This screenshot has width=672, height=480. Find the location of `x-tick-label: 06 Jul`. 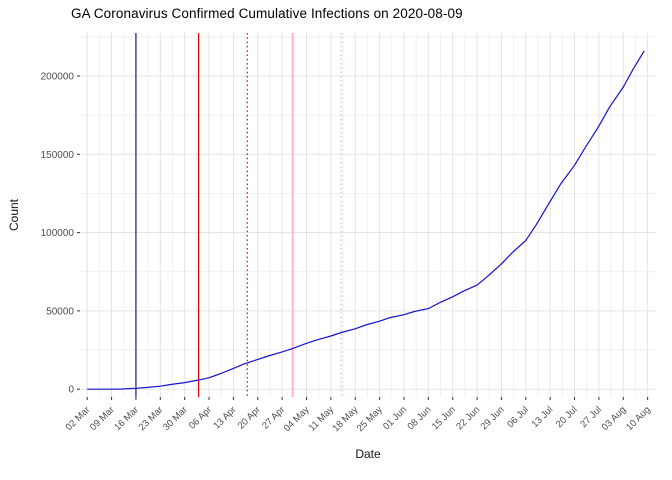

x-tick-label: 06 Jul is located at coordinates (518, 417).